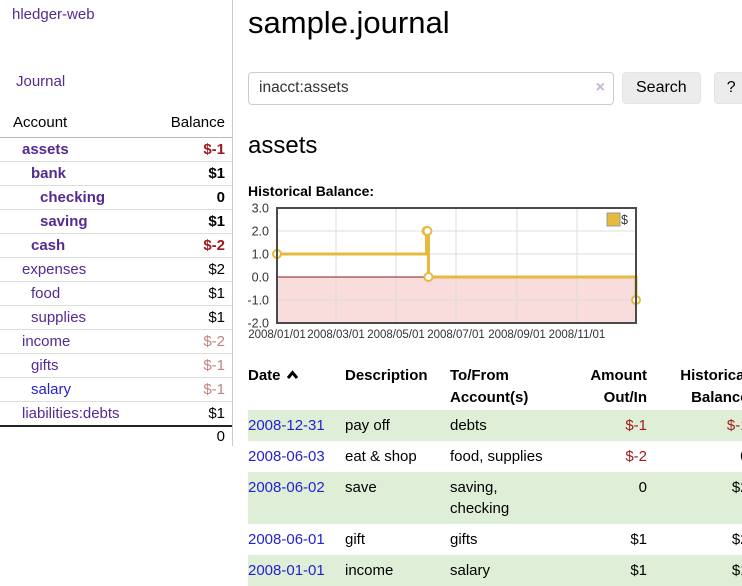 Image resolution: width=742 pixels, height=586 pixels. I want to click on account-link: food, so click(46, 293).